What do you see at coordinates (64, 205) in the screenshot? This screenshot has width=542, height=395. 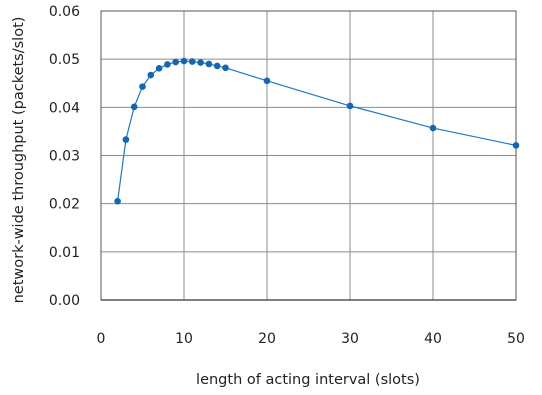 I see `y-tick-label: 0.02` at bounding box center [64, 205].